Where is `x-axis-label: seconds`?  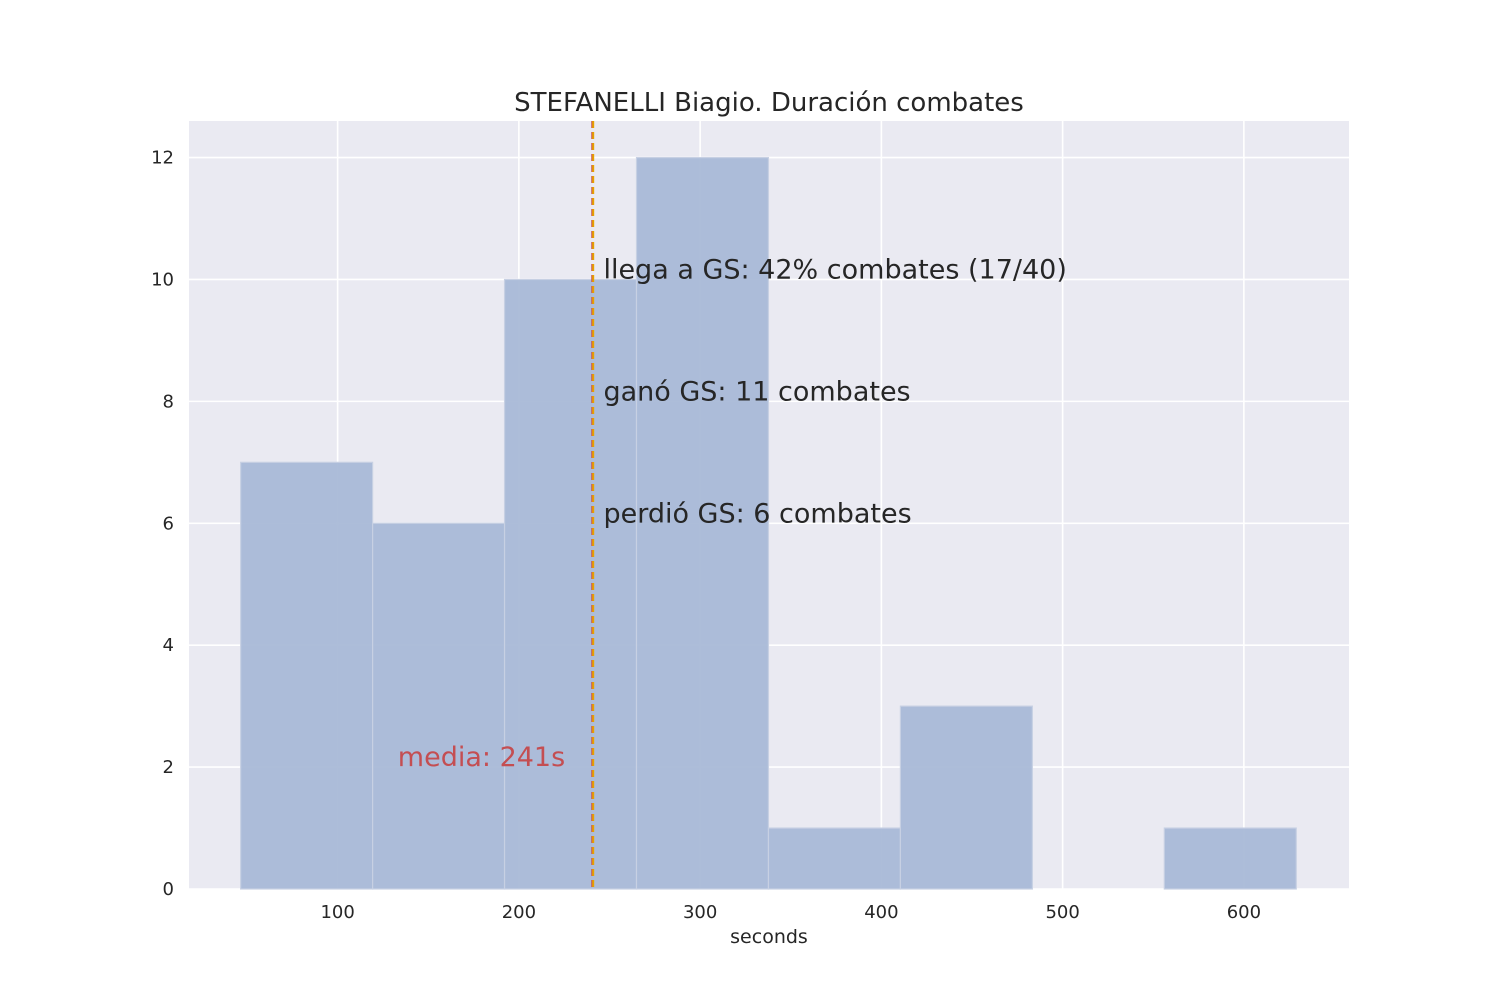
x-axis-label: seconds is located at coordinates (769, 937).